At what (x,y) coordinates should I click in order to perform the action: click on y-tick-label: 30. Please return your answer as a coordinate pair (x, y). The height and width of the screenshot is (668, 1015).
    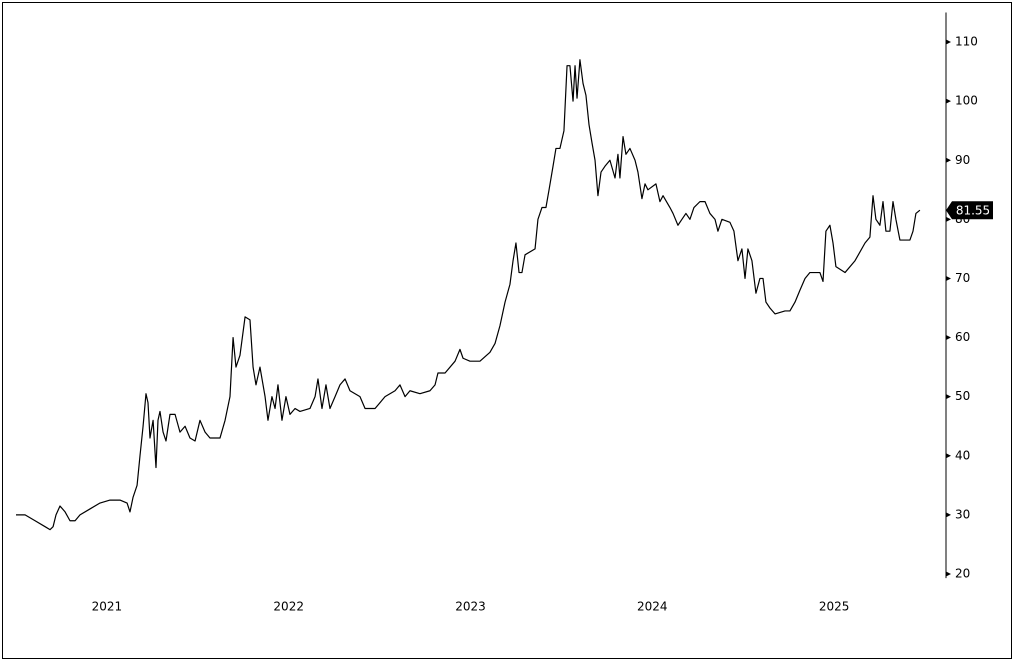
    Looking at the image, I should click on (962, 514).